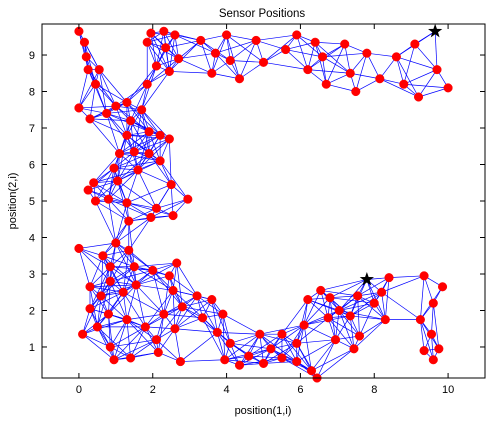  What do you see at coordinates (448, 390) in the screenshot?
I see `x-tick-label: 10` at bounding box center [448, 390].